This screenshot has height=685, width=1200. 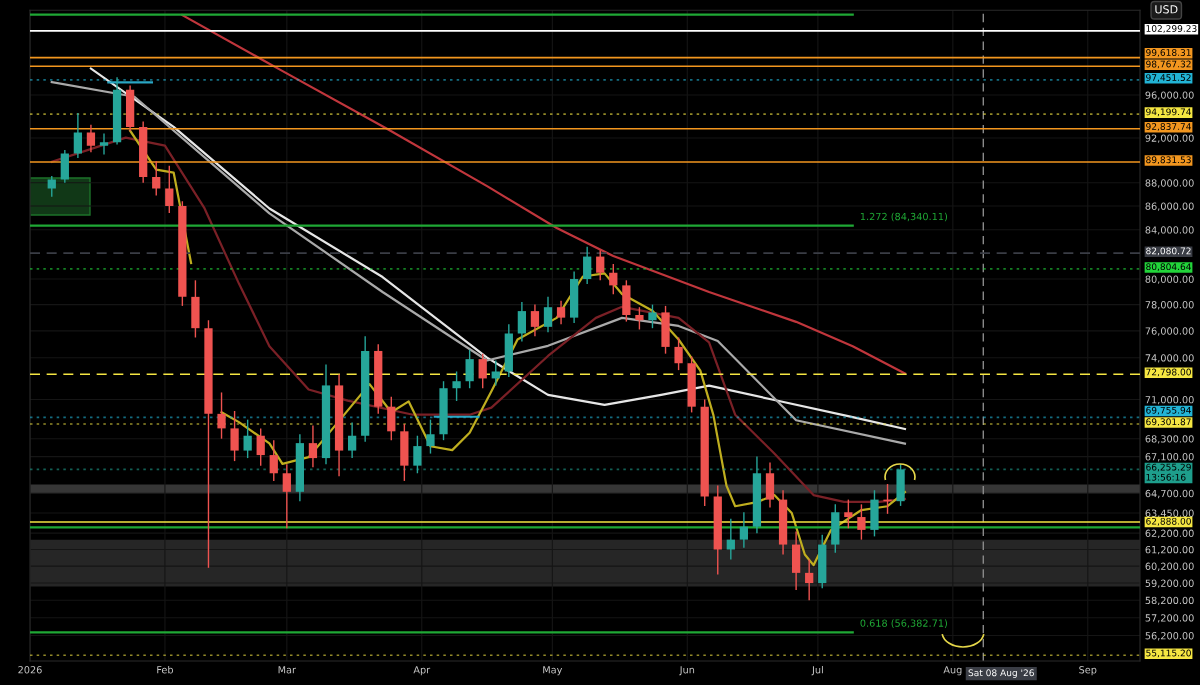 What do you see at coordinates (1168, 653) in the screenshot?
I see `ref-line-label: 55,115.20` at bounding box center [1168, 653].